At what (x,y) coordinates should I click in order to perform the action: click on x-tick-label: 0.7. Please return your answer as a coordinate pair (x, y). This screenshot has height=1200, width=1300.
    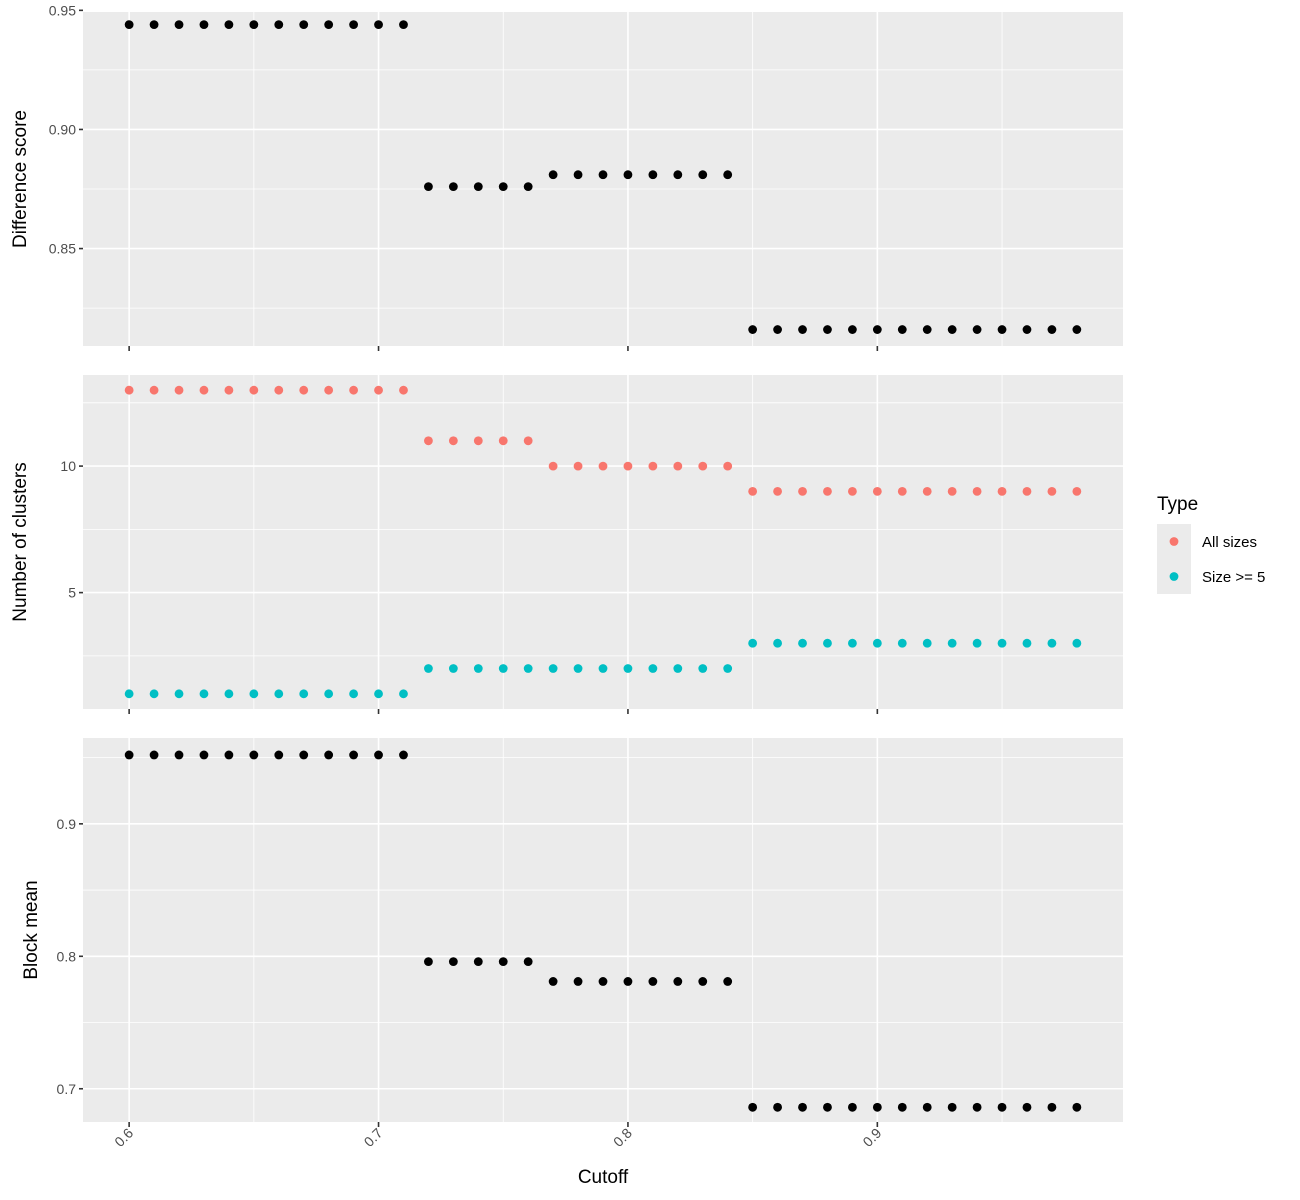
    Looking at the image, I should click on (373, 1137).